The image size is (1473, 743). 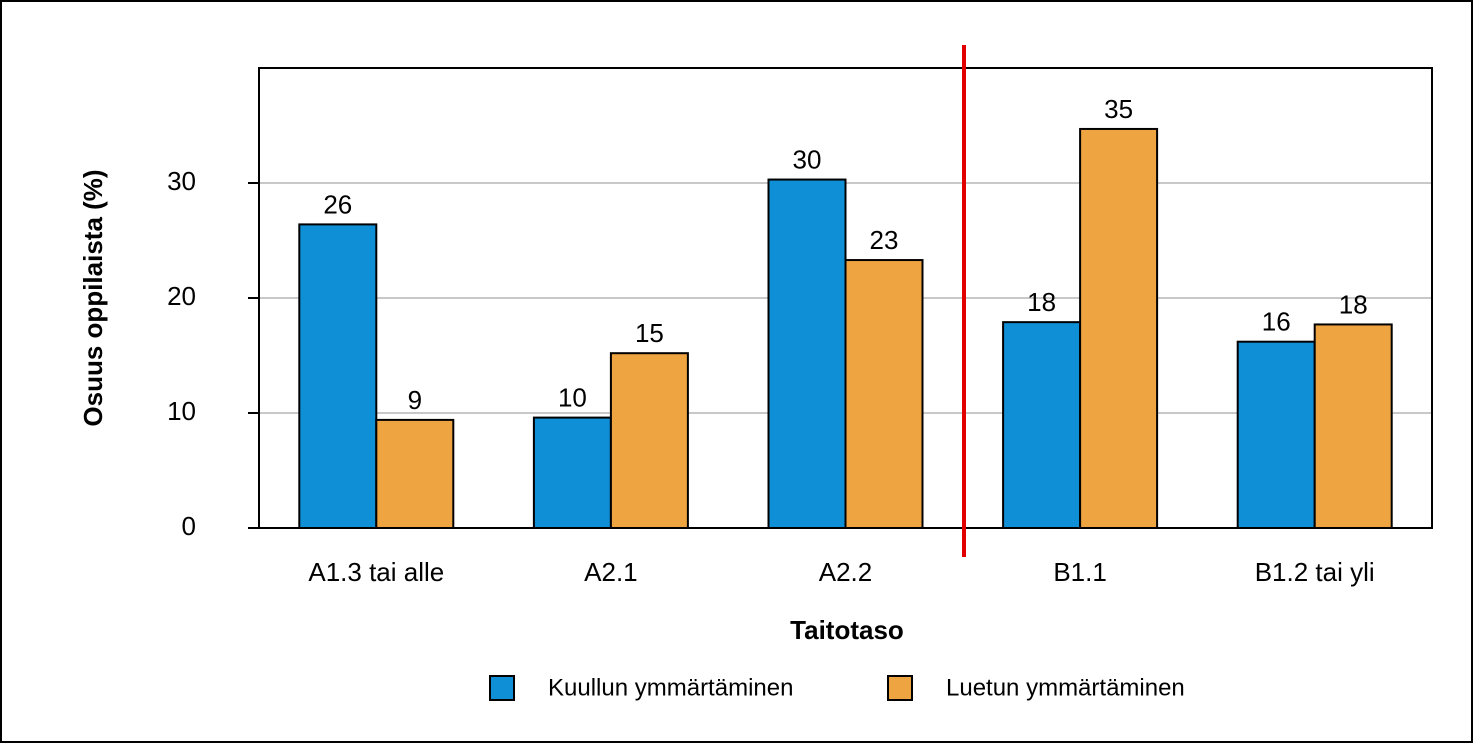 What do you see at coordinates (846, 572) in the screenshot?
I see `x-tick-label: A2.2` at bounding box center [846, 572].